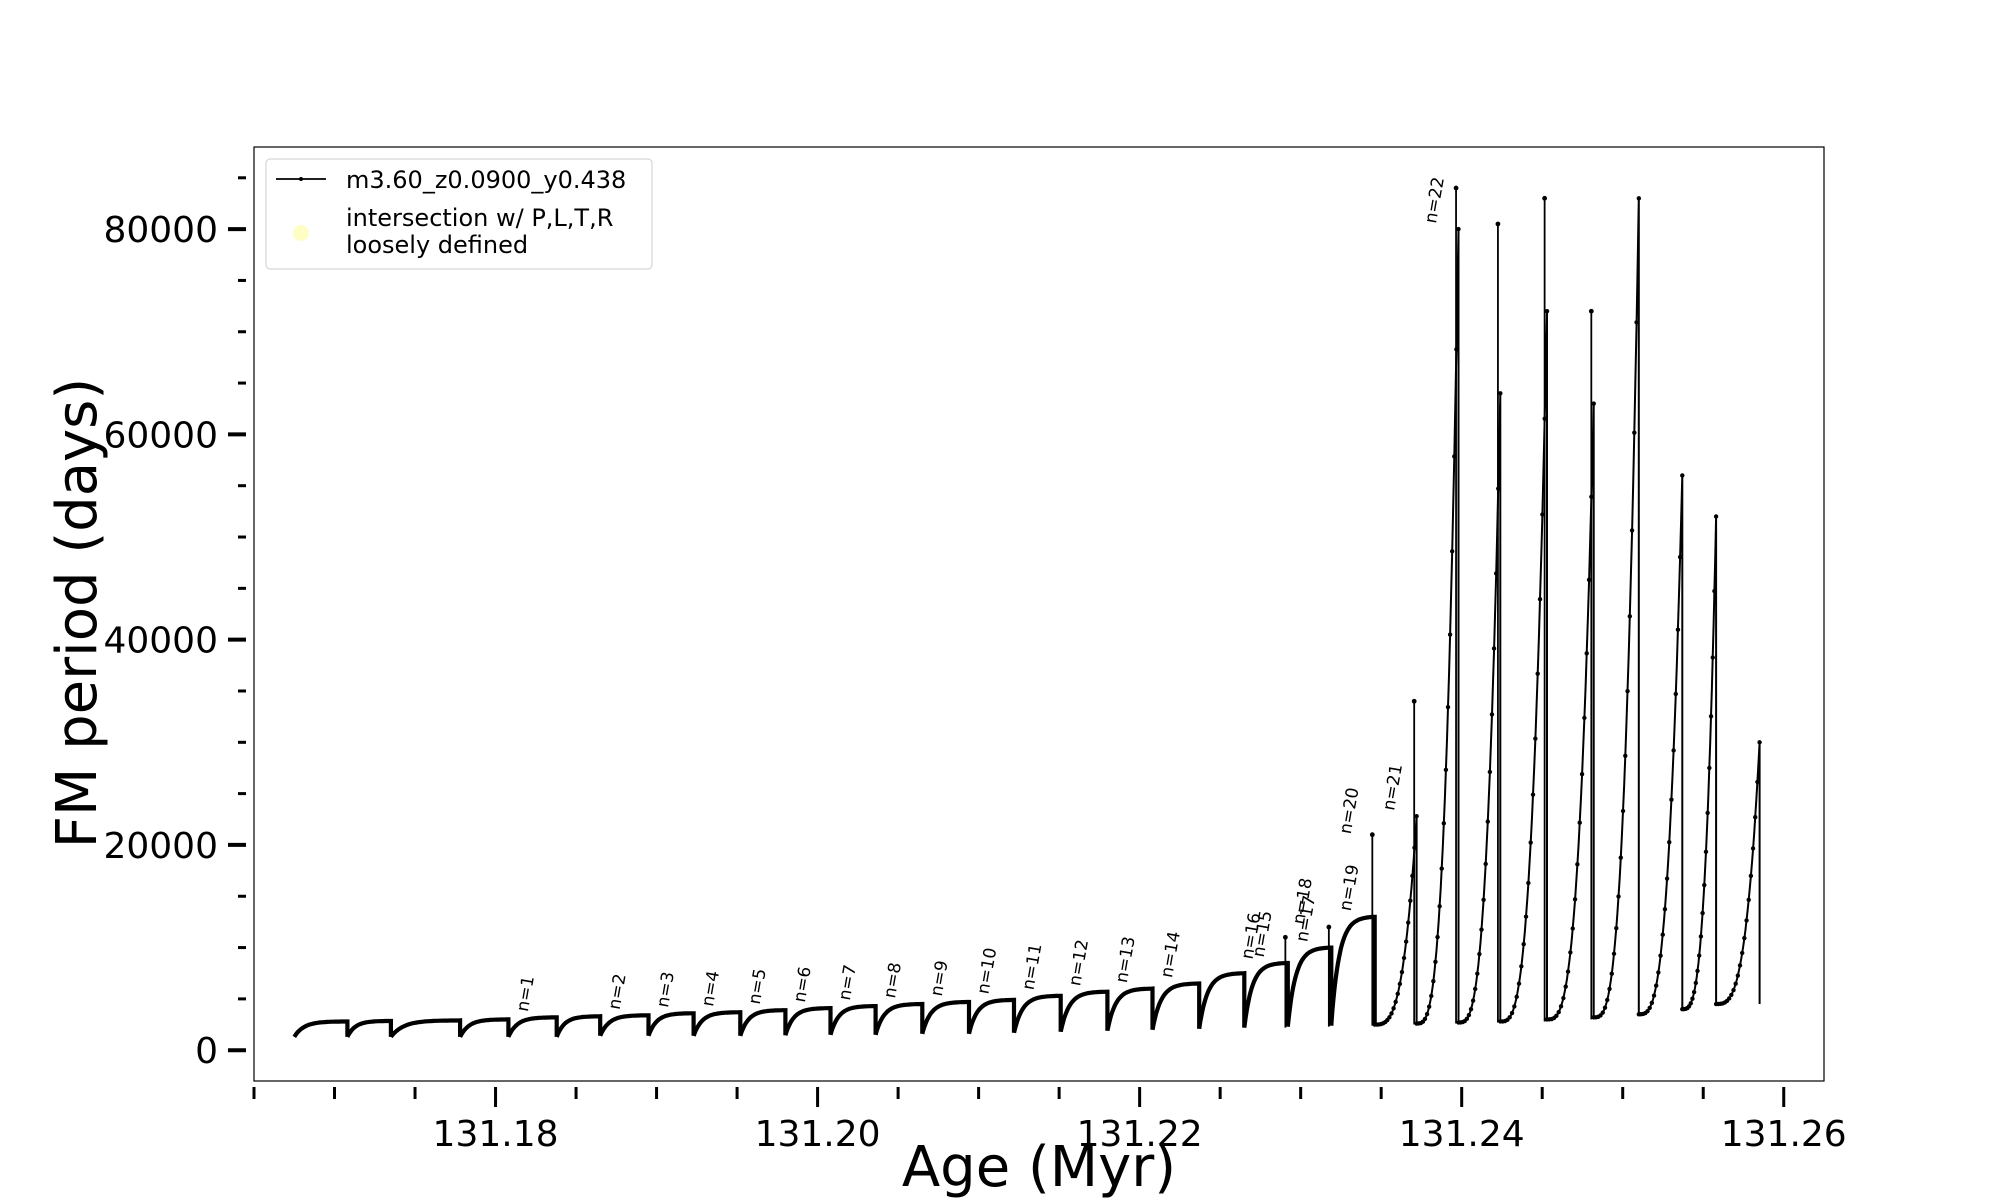  Describe the element at coordinates (1049, 1121) in the screenshot. I see `x-axis: 131.18 131.20 131.22 131.24 131.26` at that location.